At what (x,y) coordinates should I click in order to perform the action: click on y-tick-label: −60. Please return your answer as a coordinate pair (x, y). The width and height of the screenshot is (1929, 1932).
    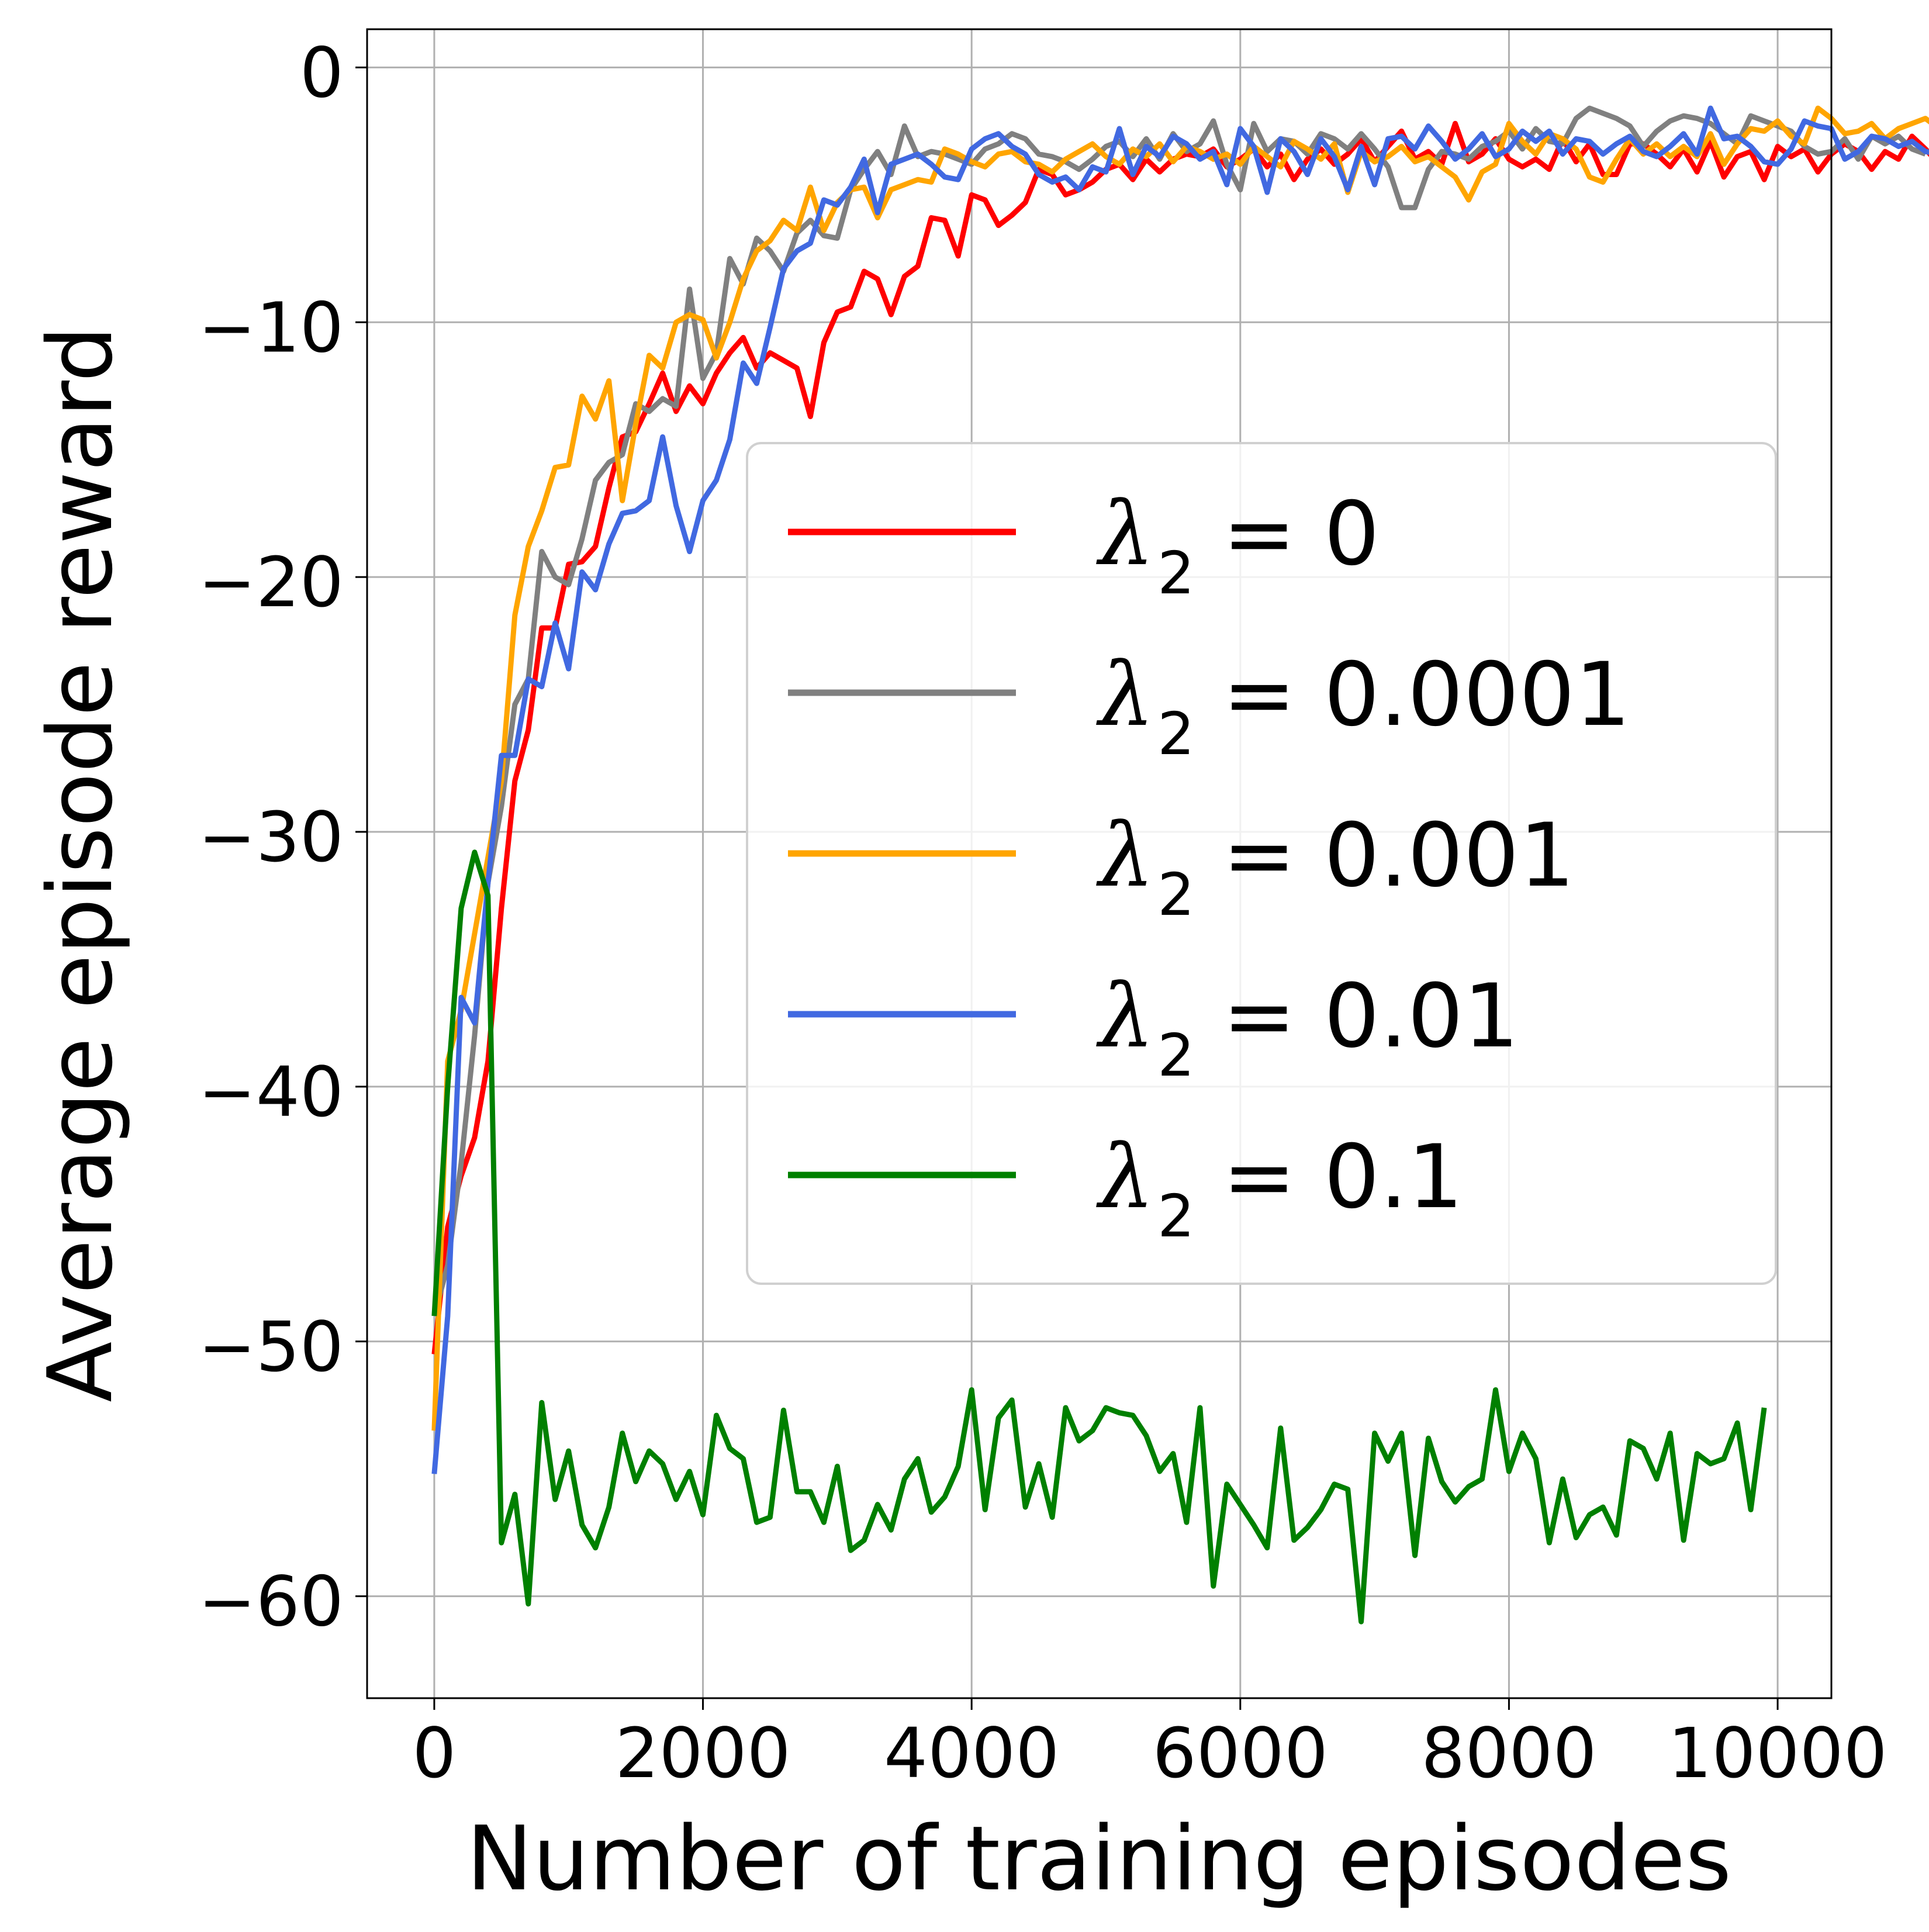
    Looking at the image, I should click on (271, 1602).